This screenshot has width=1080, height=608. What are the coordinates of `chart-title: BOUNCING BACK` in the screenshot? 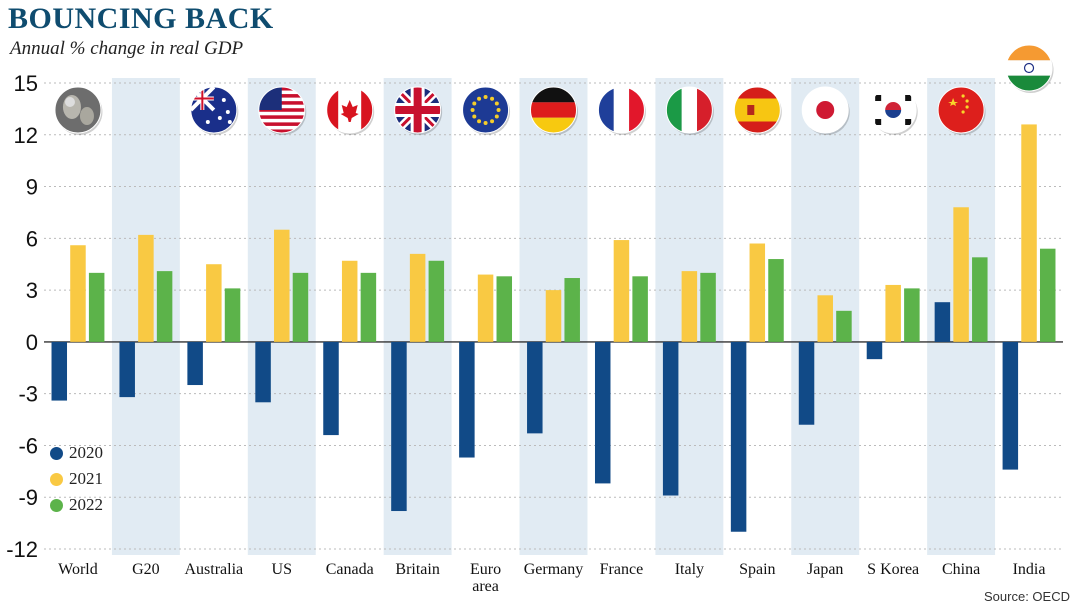 It's located at (141, 18).